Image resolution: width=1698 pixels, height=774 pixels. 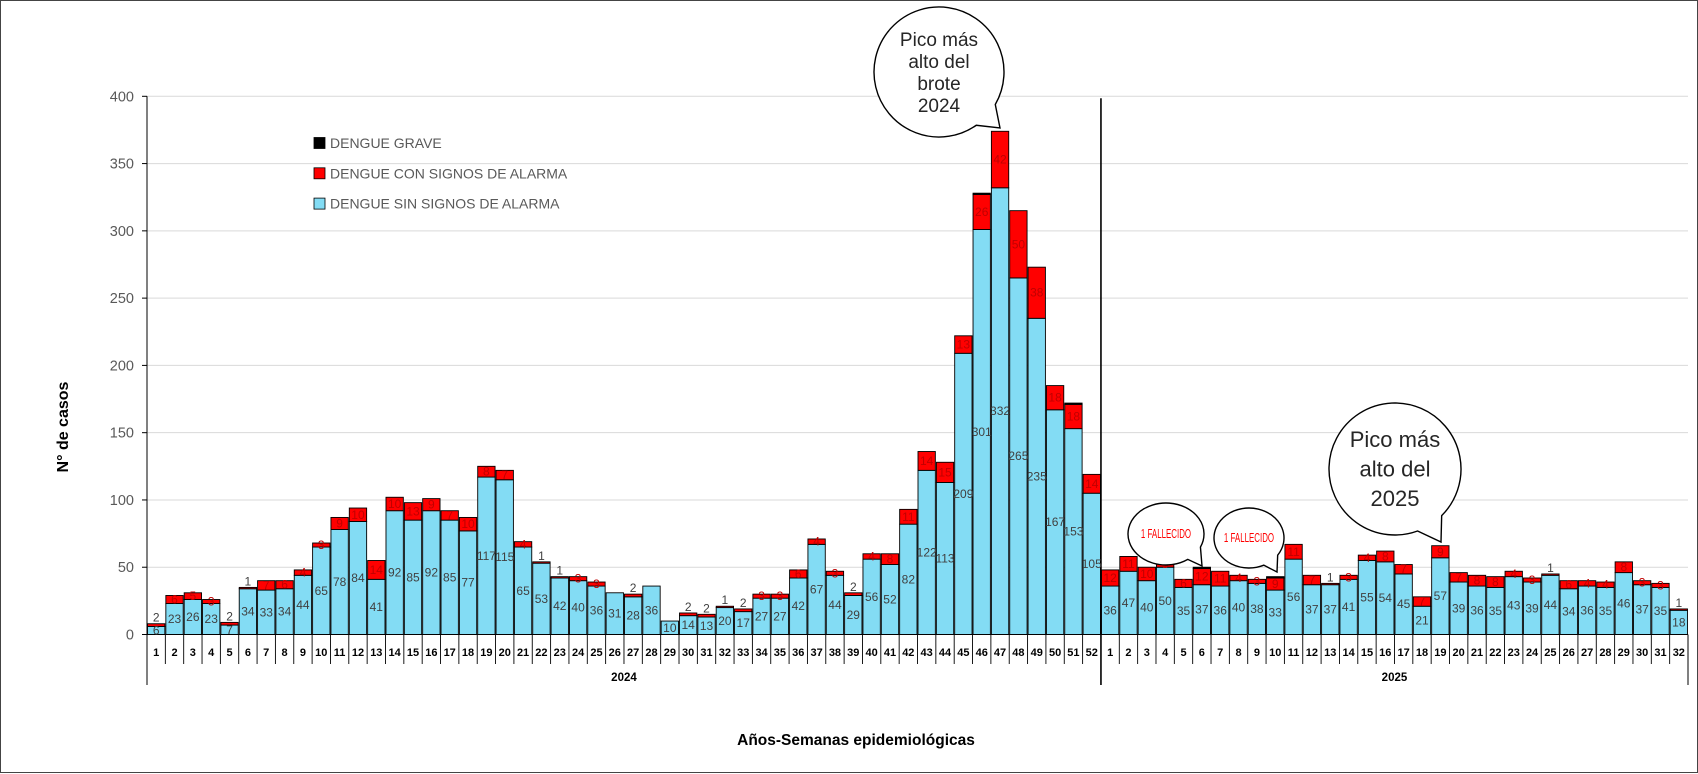 I want to click on value-label-sin-signos: 46, so click(x=1624, y=604).